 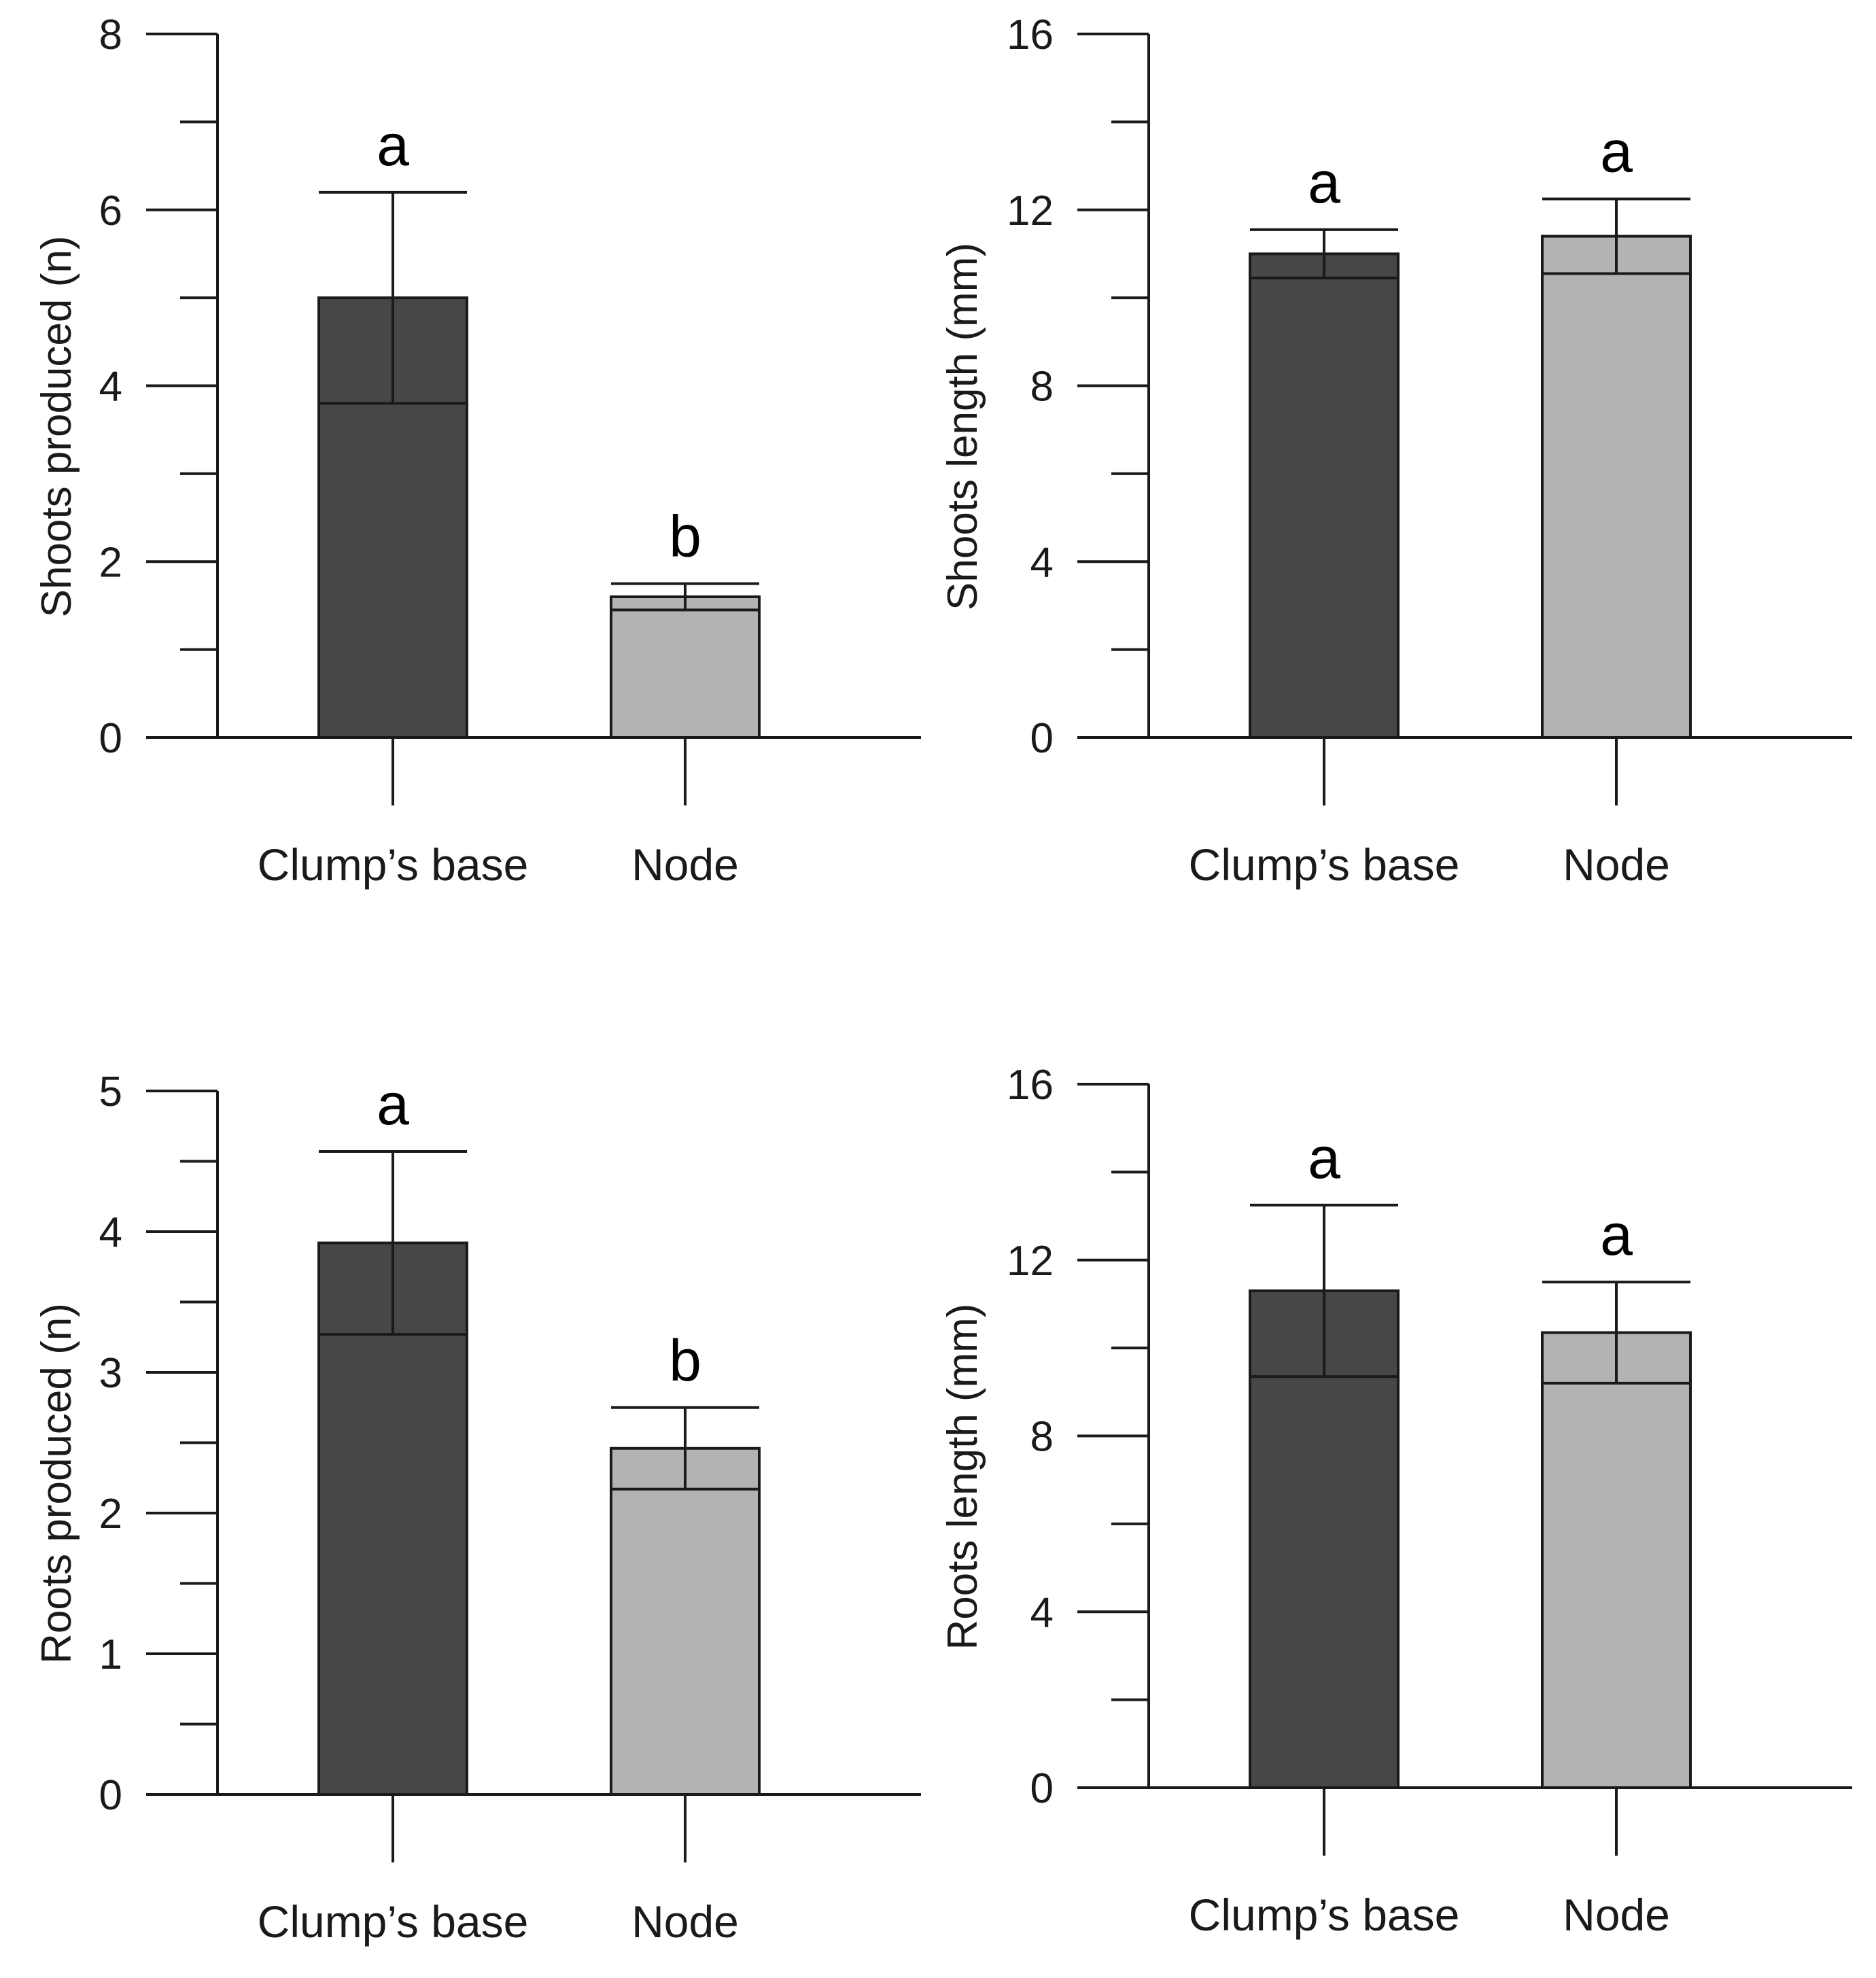 I want to click on y-axis-label: Roots length (mm), so click(x=962, y=1477).